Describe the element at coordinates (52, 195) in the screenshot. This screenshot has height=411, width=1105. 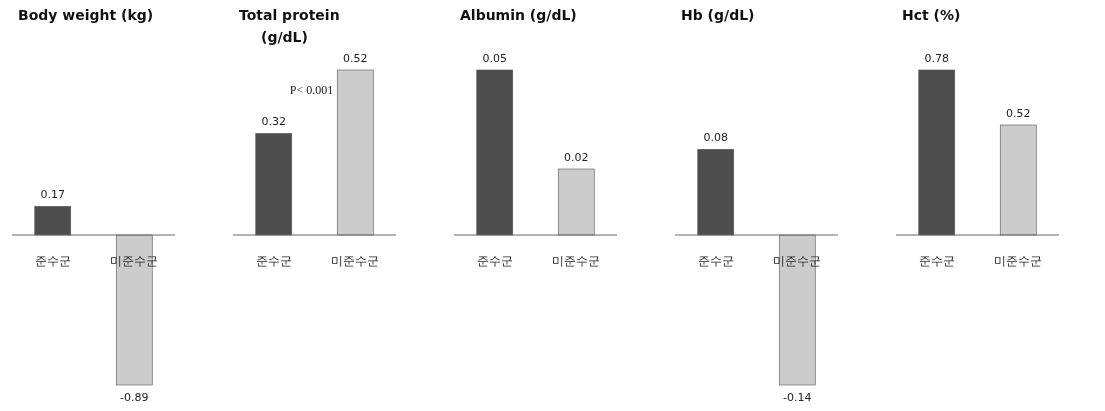
I see `data-label: 0.17` at that location.